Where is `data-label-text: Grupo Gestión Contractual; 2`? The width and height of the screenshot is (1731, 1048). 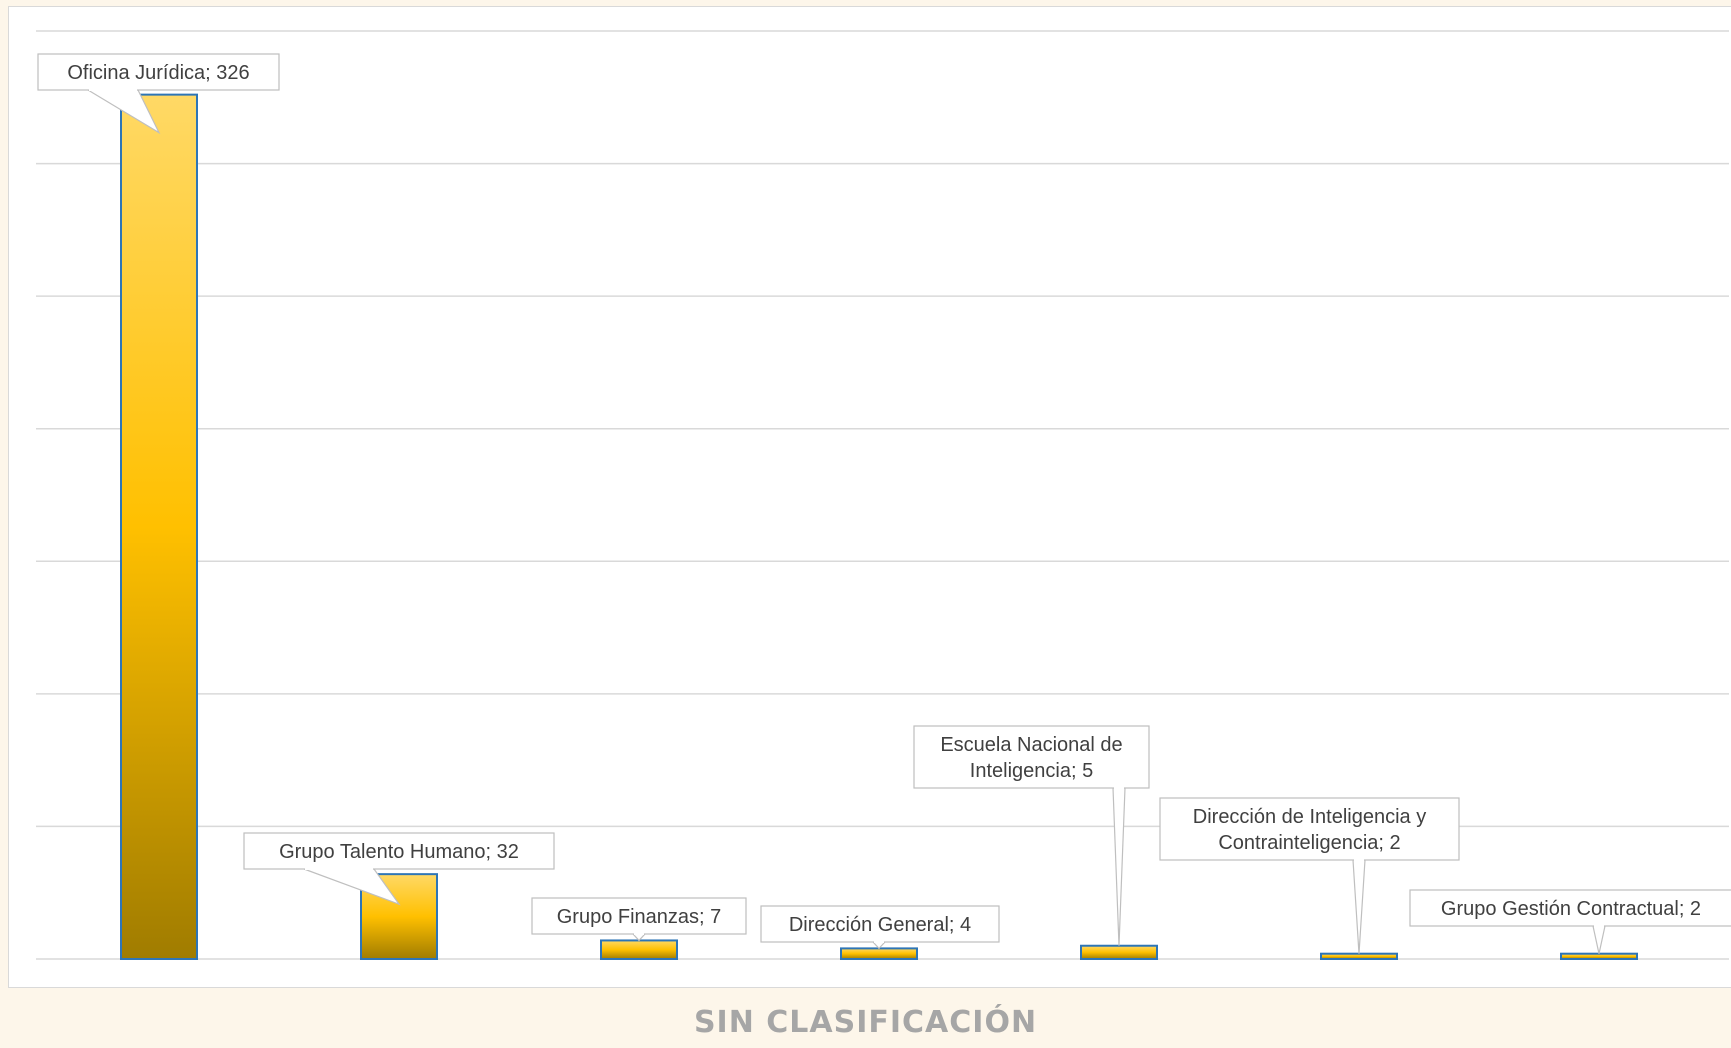 data-label-text: Grupo Gestión Contractual; 2 is located at coordinates (1571, 909).